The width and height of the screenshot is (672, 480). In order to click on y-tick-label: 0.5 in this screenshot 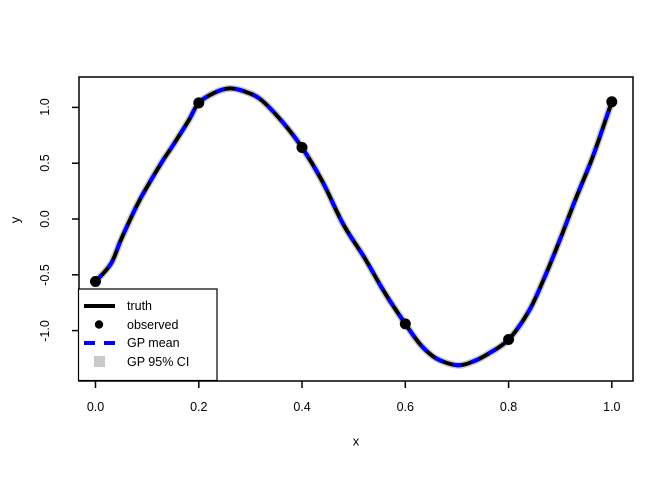, I will do `click(45, 163)`.